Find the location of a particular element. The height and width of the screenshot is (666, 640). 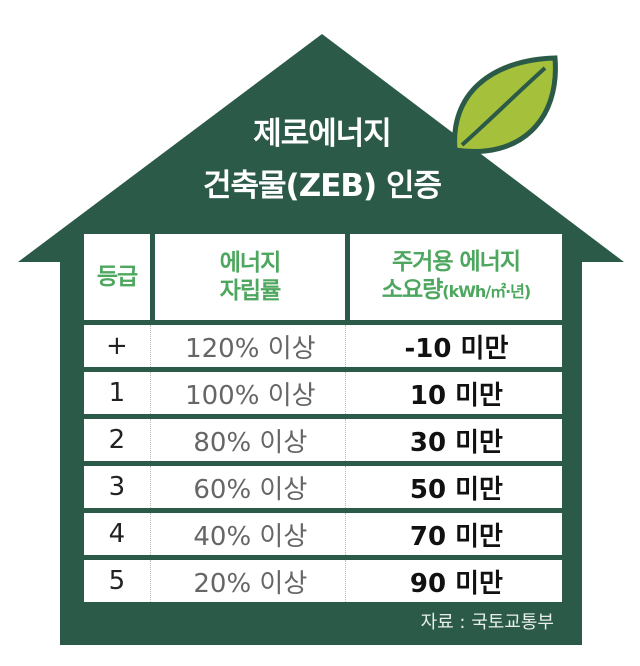

cell-grade: 1 is located at coordinates (117, 393).